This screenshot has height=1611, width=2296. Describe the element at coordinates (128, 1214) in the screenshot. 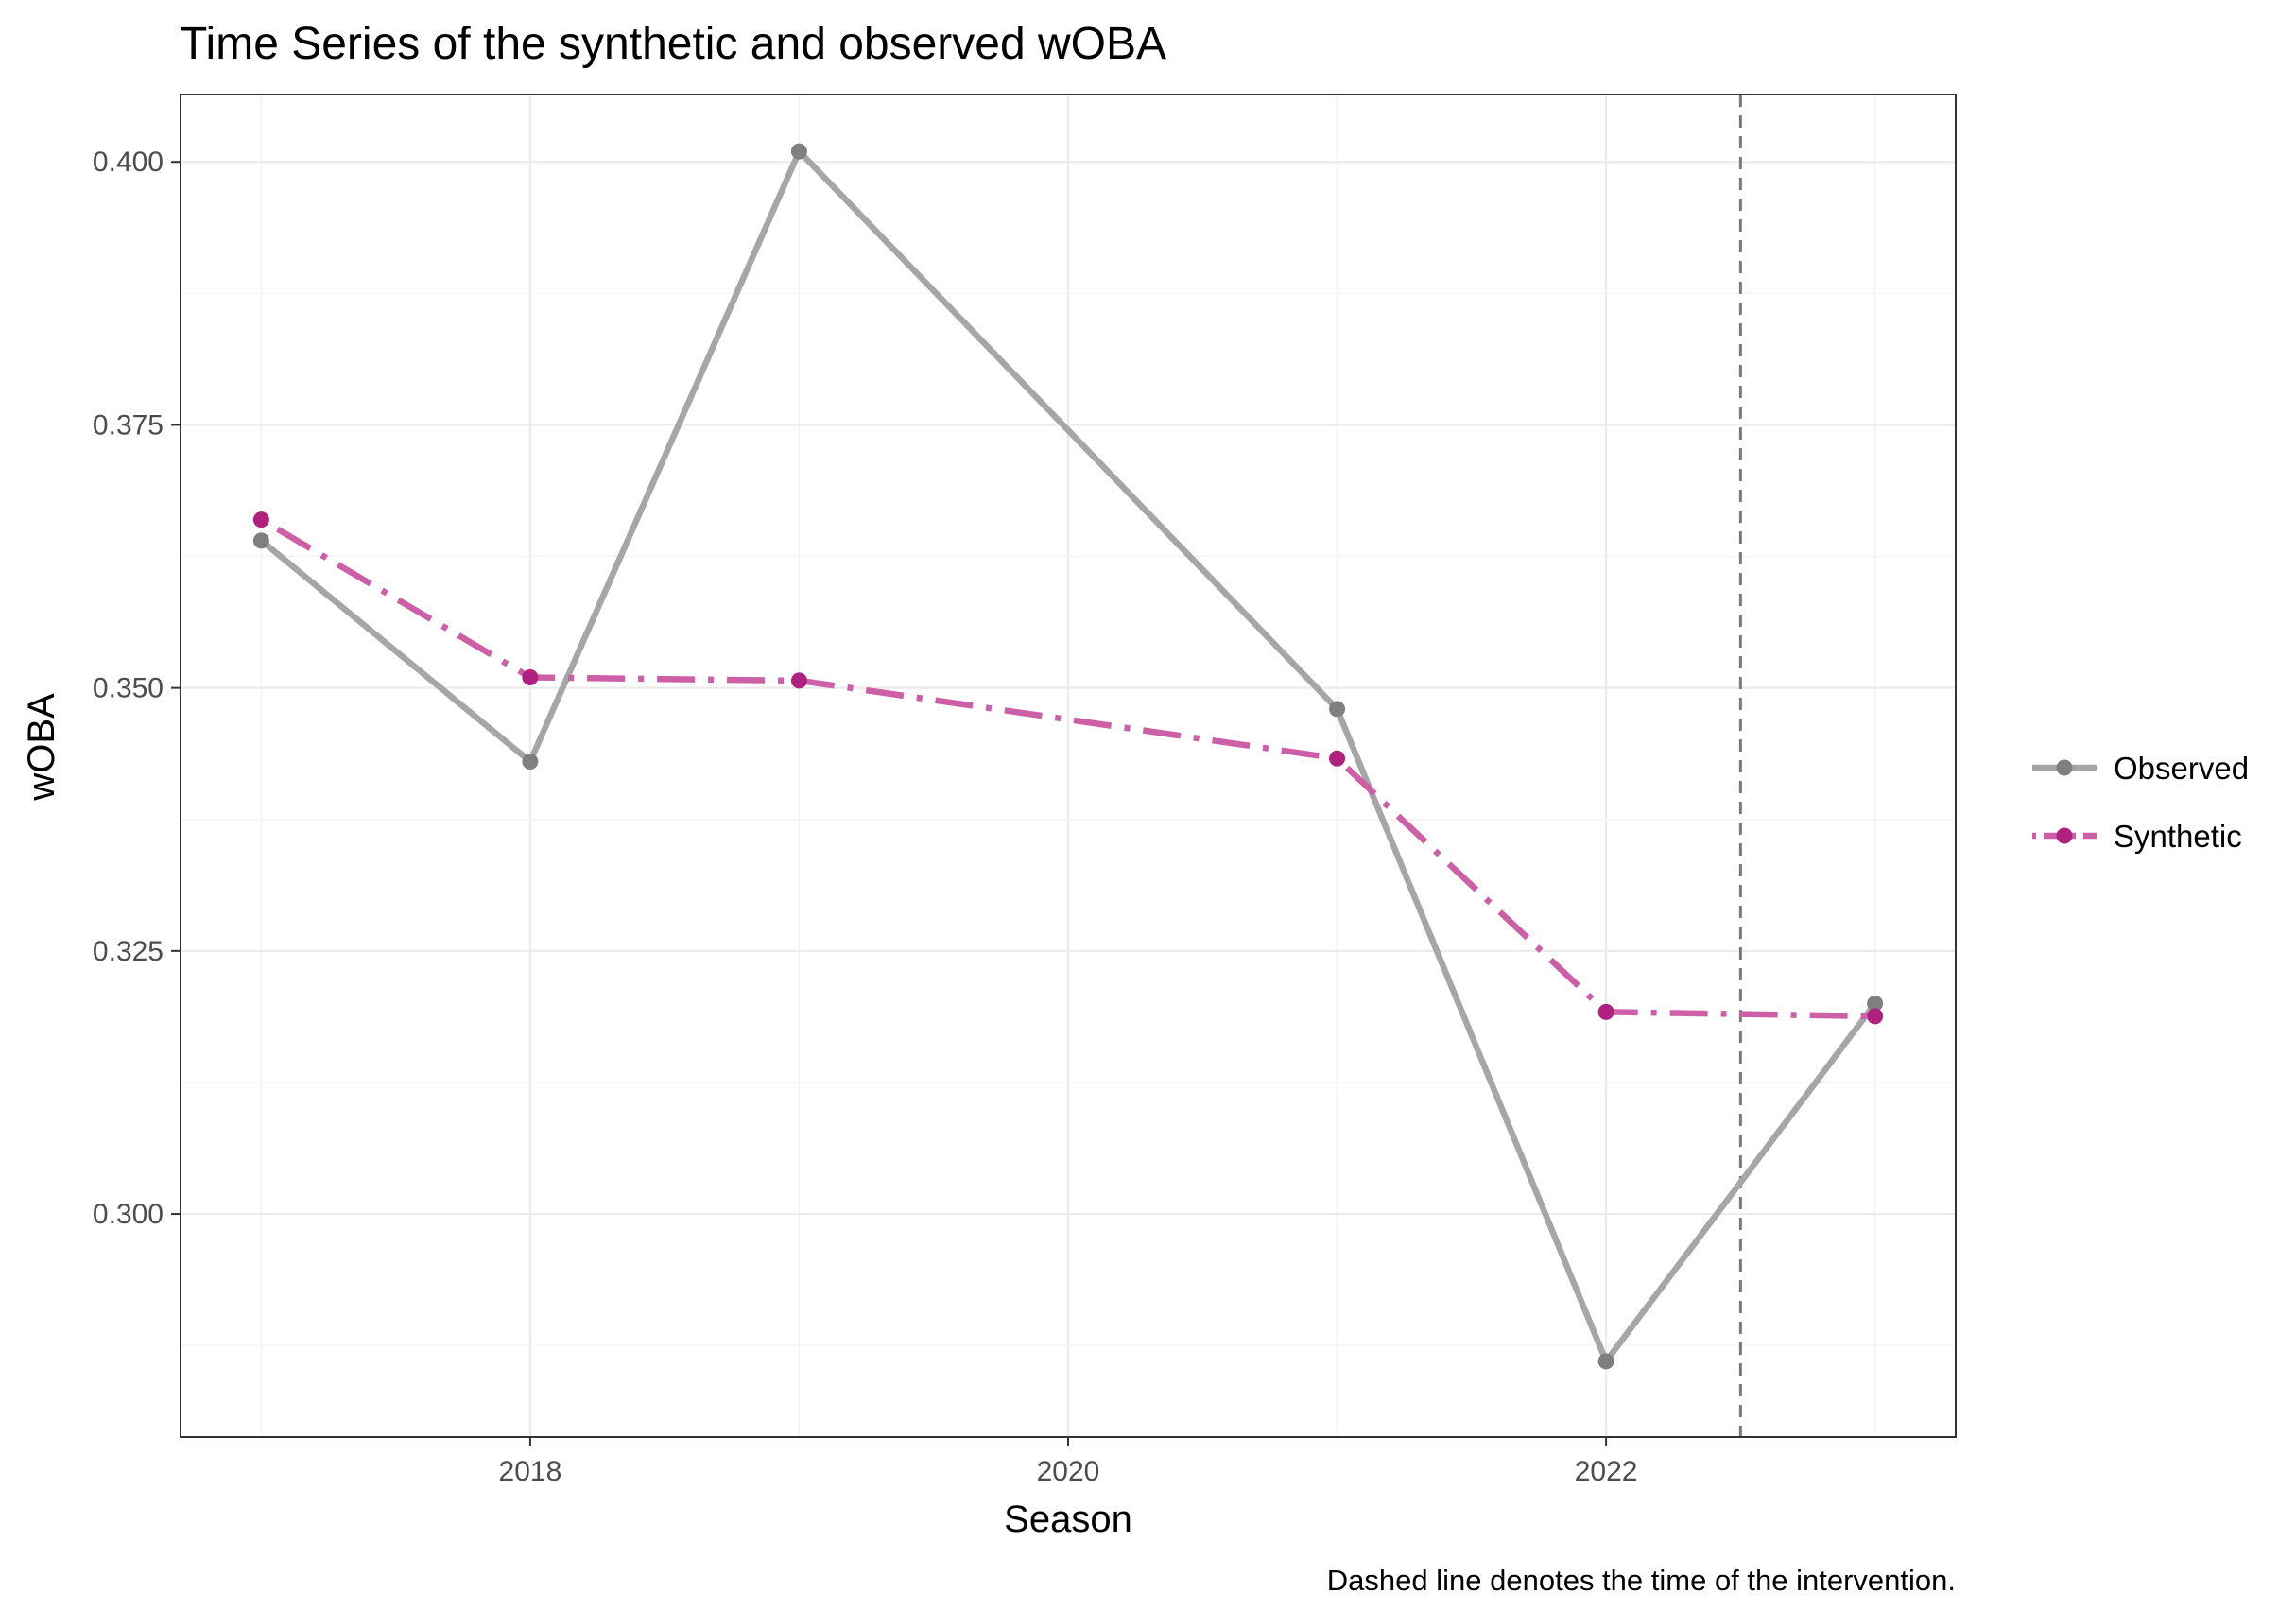

I see `y-tick-label: 0.300` at that location.